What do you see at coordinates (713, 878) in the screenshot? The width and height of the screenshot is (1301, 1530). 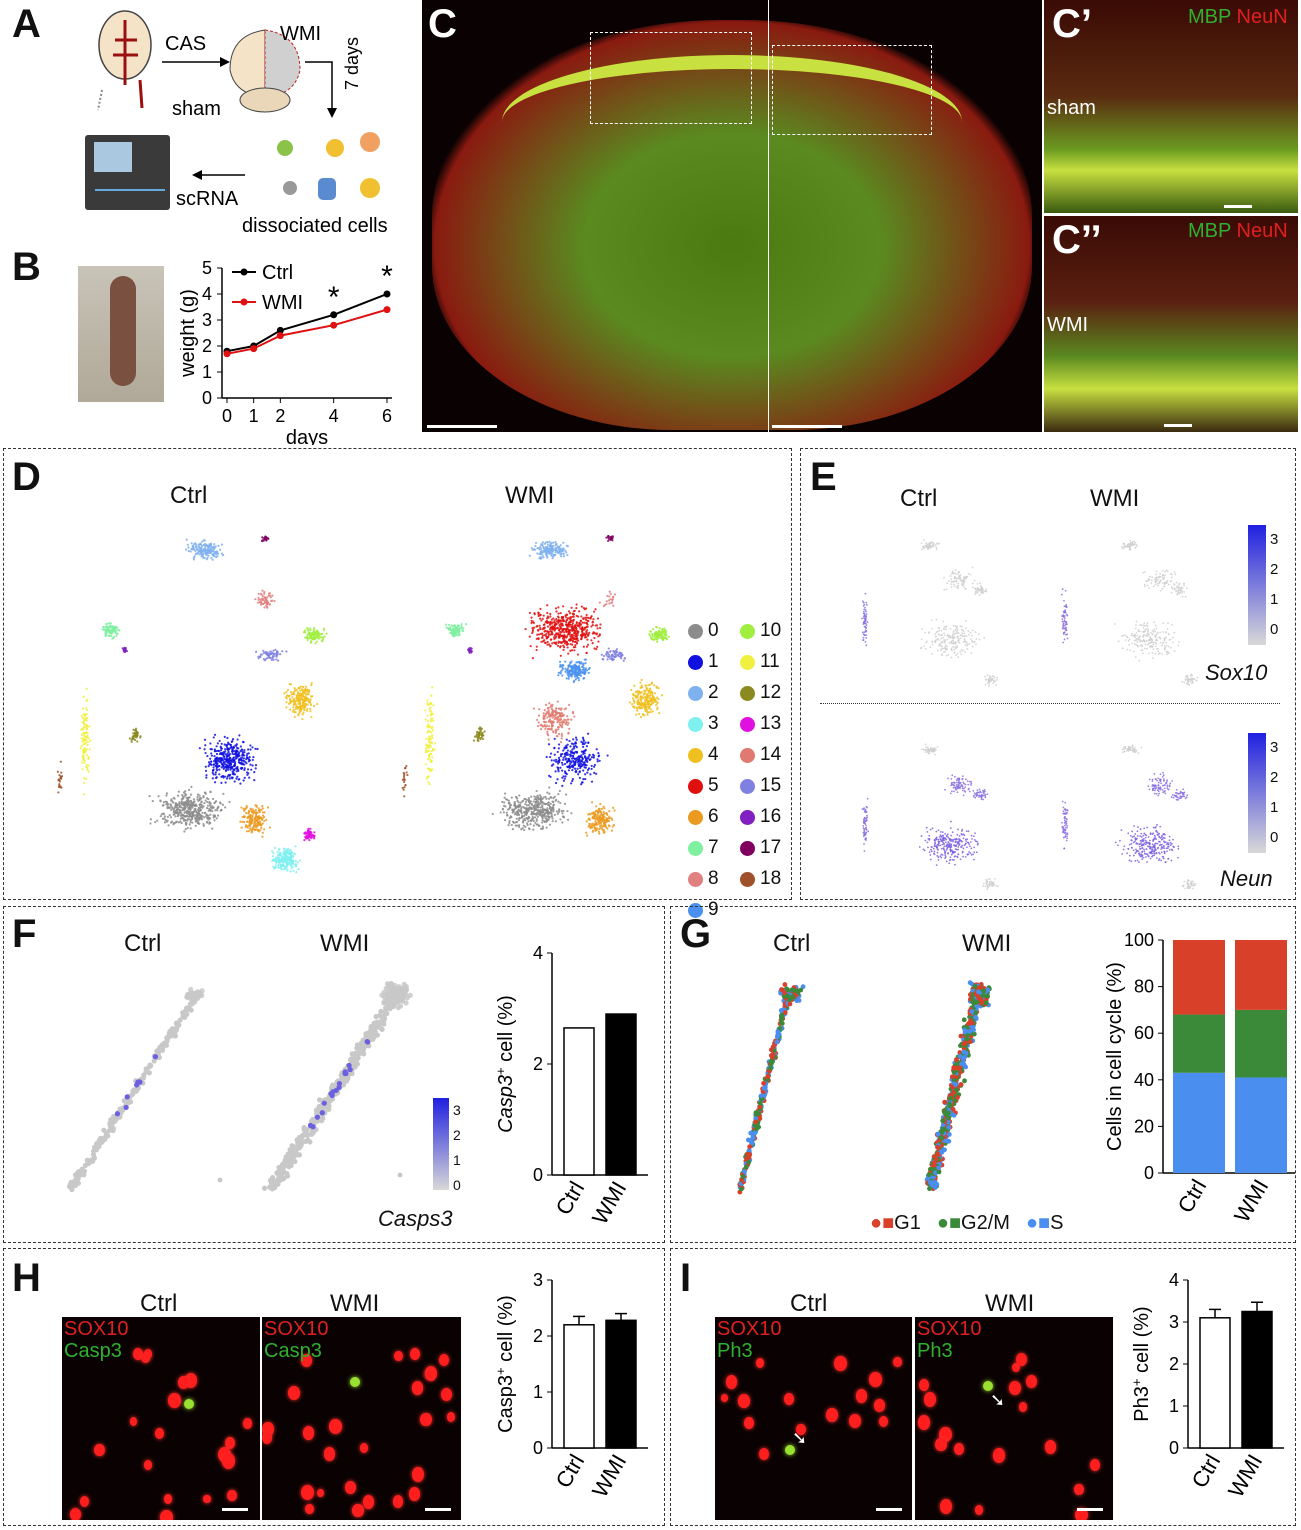 I see `cluster-id-label: 8` at bounding box center [713, 878].